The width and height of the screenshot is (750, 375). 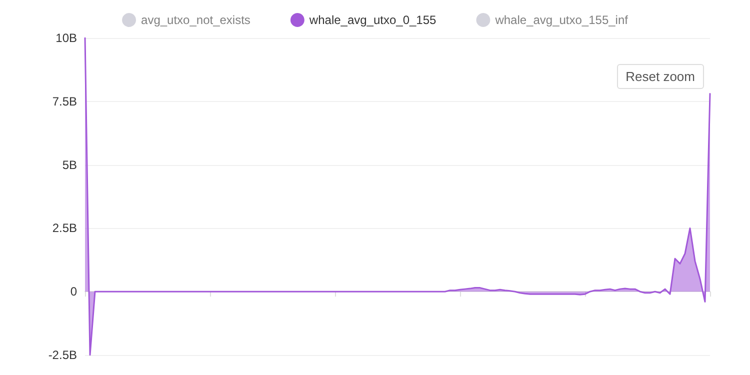 I want to click on legend-label: whale_avg_utxo_155_inf, so click(x=561, y=20).